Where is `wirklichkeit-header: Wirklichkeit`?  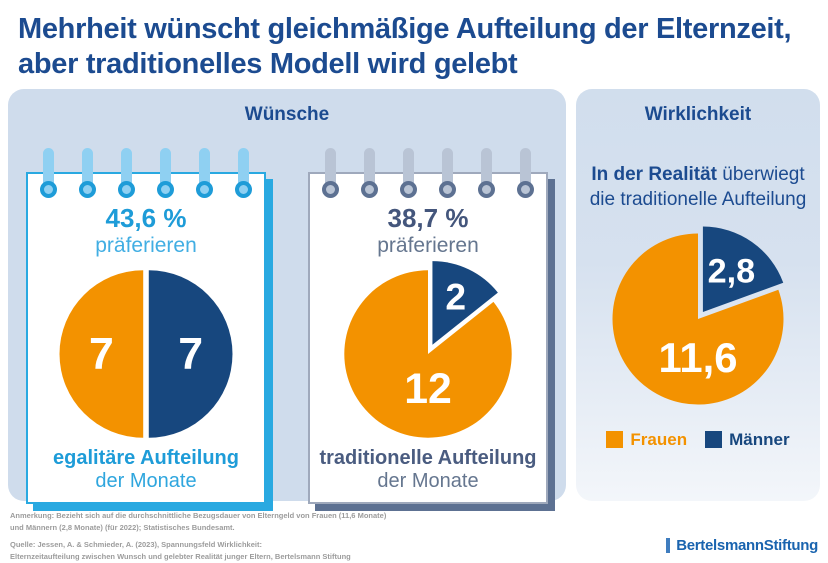 wirklichkeit-header: Wirklichkeit is located at coordinates (698, 114).